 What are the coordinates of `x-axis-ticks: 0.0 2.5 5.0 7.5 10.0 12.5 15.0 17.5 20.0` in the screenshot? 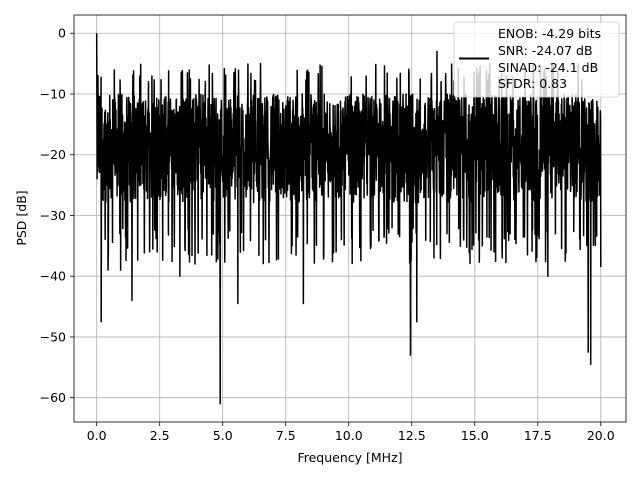 It's located at (351, 432).